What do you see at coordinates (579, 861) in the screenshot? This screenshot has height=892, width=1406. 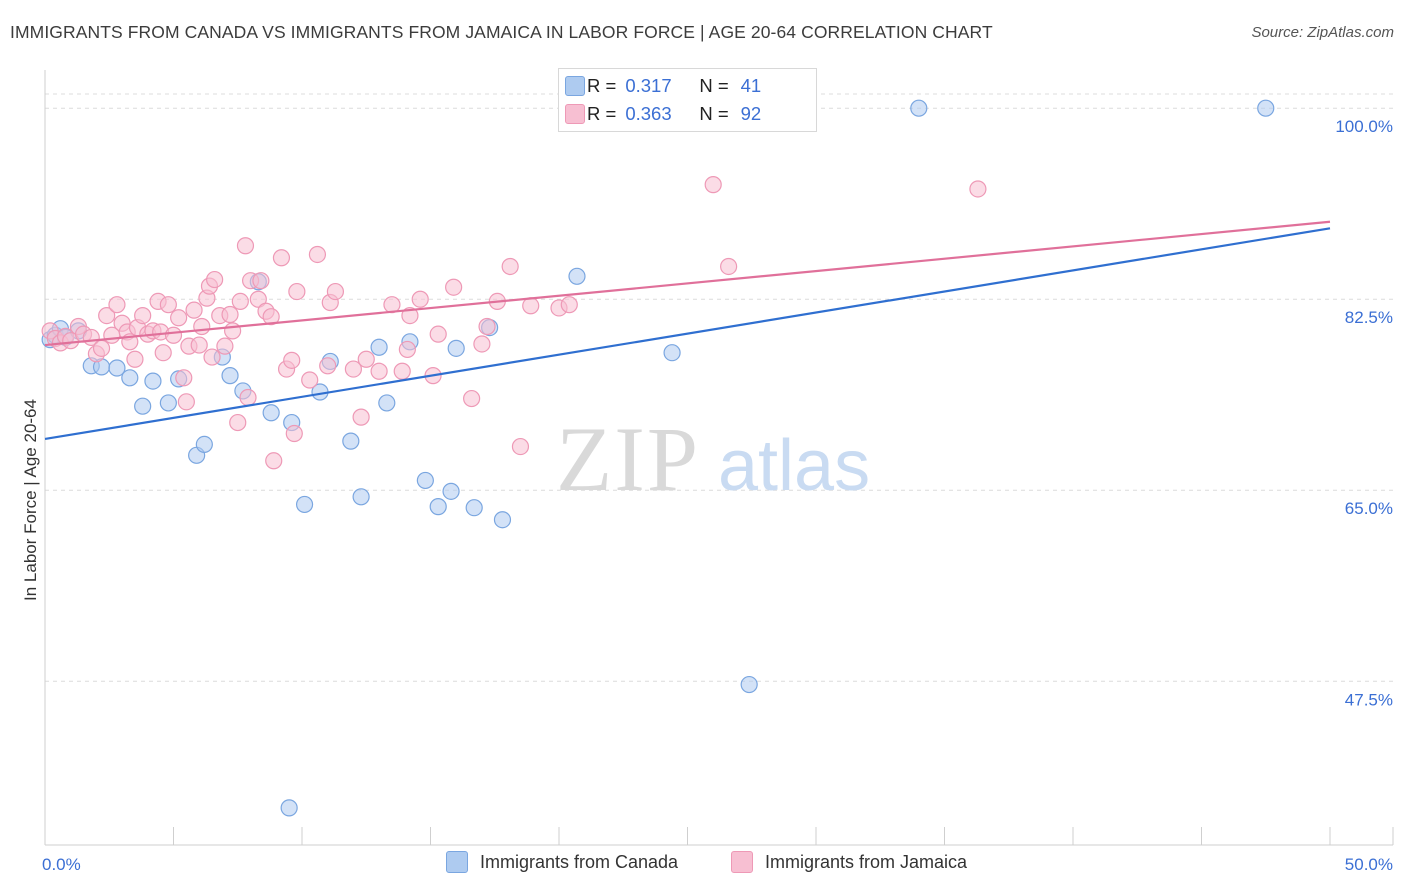 I see `legend-label-canada: Immigrants from Canada` at bounding box center [579, 861].